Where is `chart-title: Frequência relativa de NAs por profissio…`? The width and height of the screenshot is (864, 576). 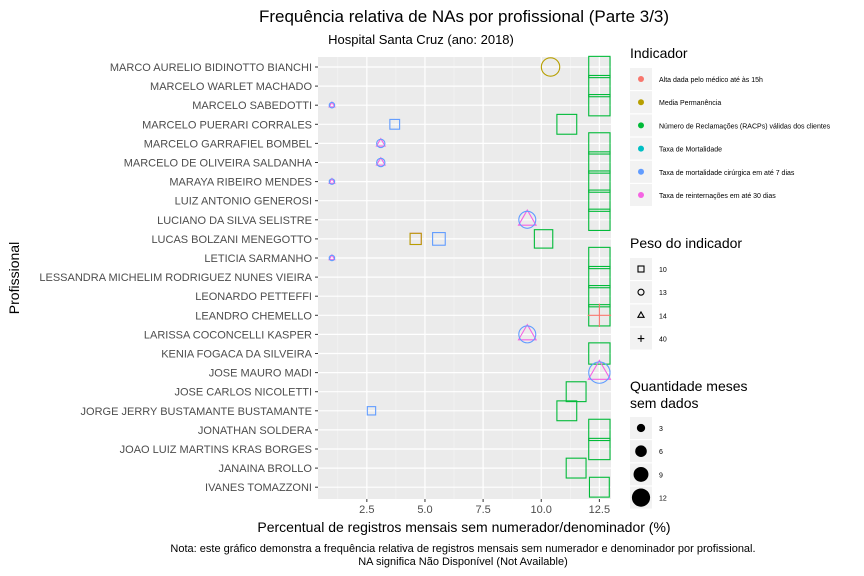
chart-title: Frequência relativa de NAs por profissio… is located at coordinates (464, 16).